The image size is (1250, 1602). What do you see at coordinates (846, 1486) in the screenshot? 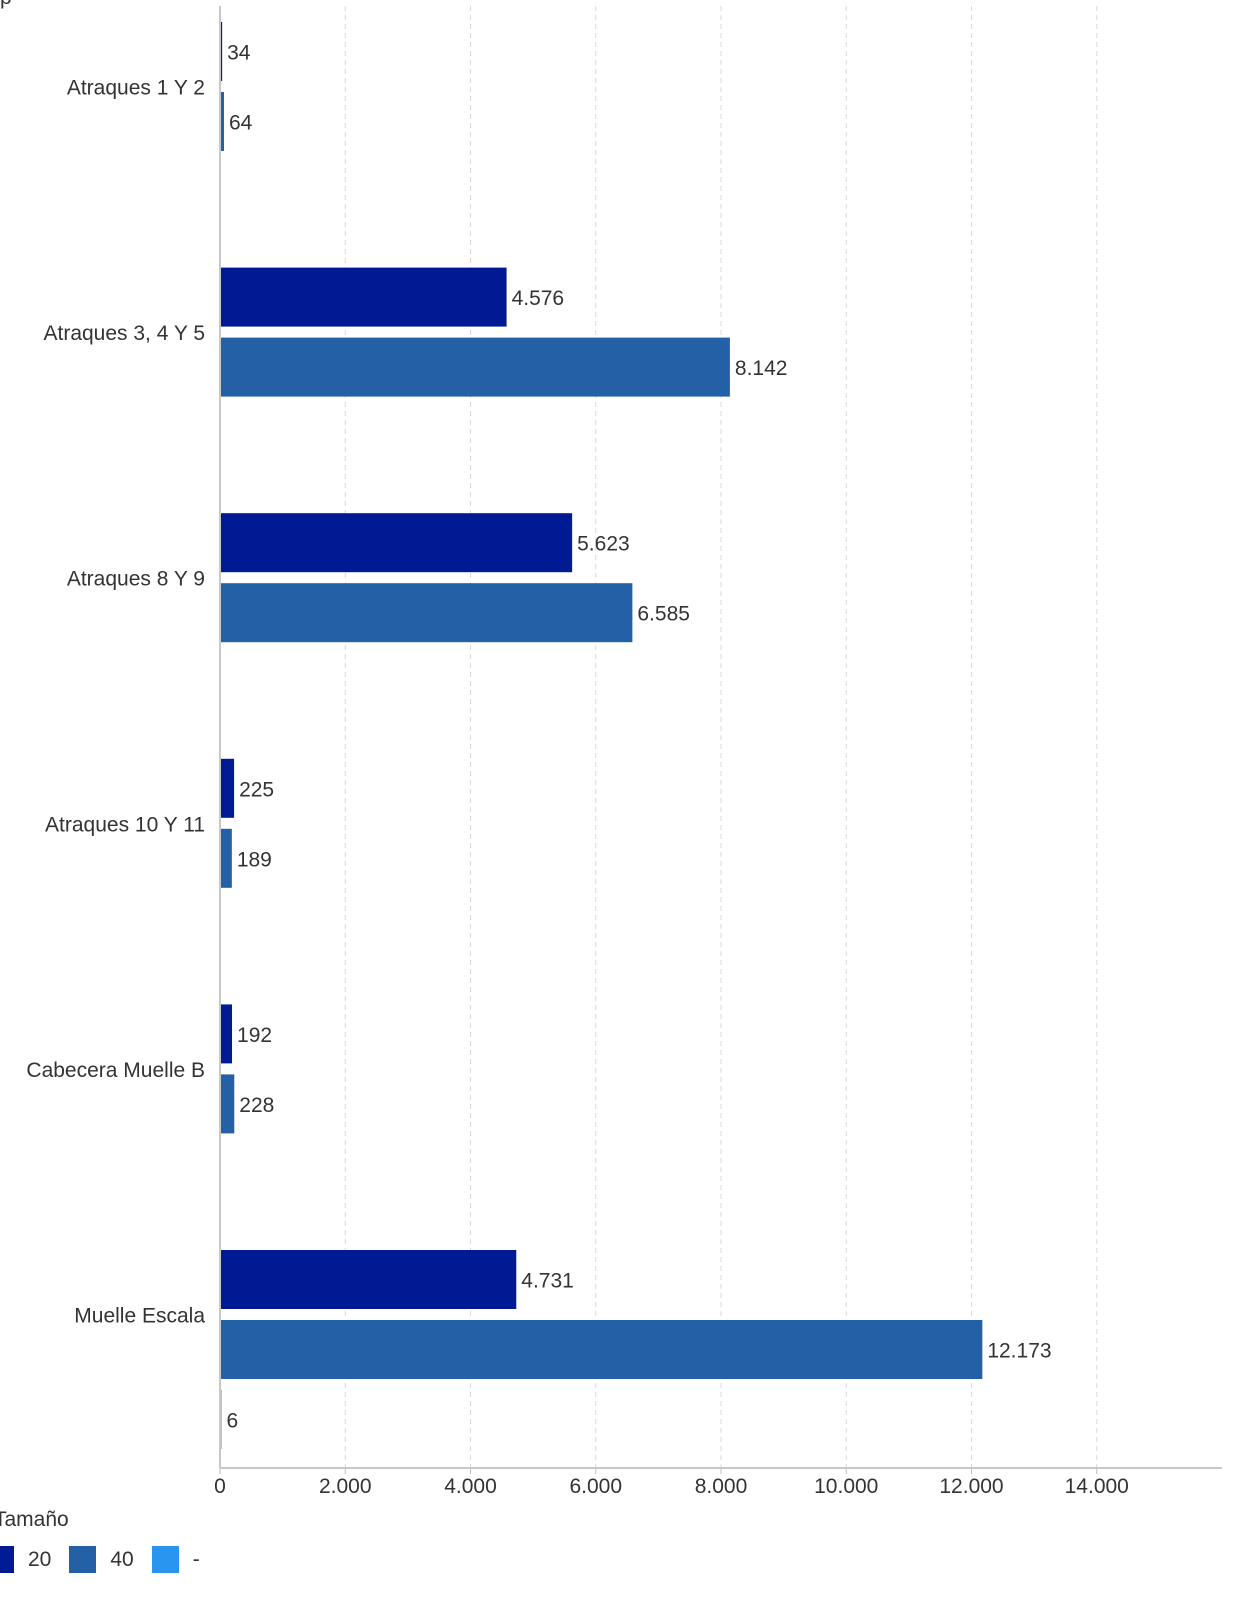
I see `x-tick-label: 10.000` at bounding box center [846, 1486].